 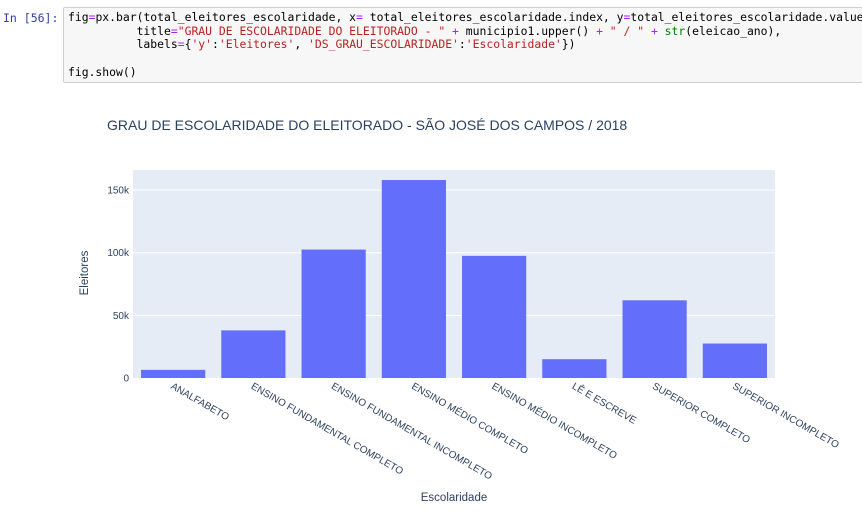 I want to click on x-tick-label: ANALFABETO, so click(x=200, y=402).